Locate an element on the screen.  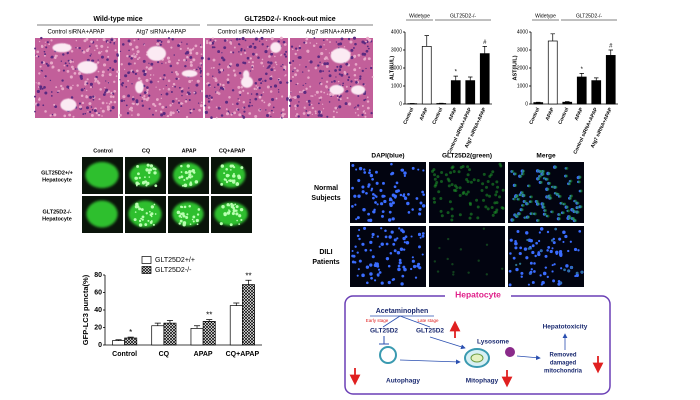
label: Subjects is located at coordinates (325, 198).